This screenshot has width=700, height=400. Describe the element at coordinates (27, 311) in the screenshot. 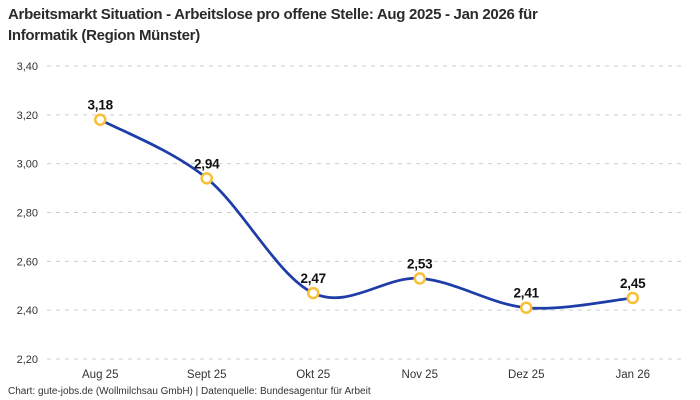

I see `y-axis-tick-label: 2,40` at that location.